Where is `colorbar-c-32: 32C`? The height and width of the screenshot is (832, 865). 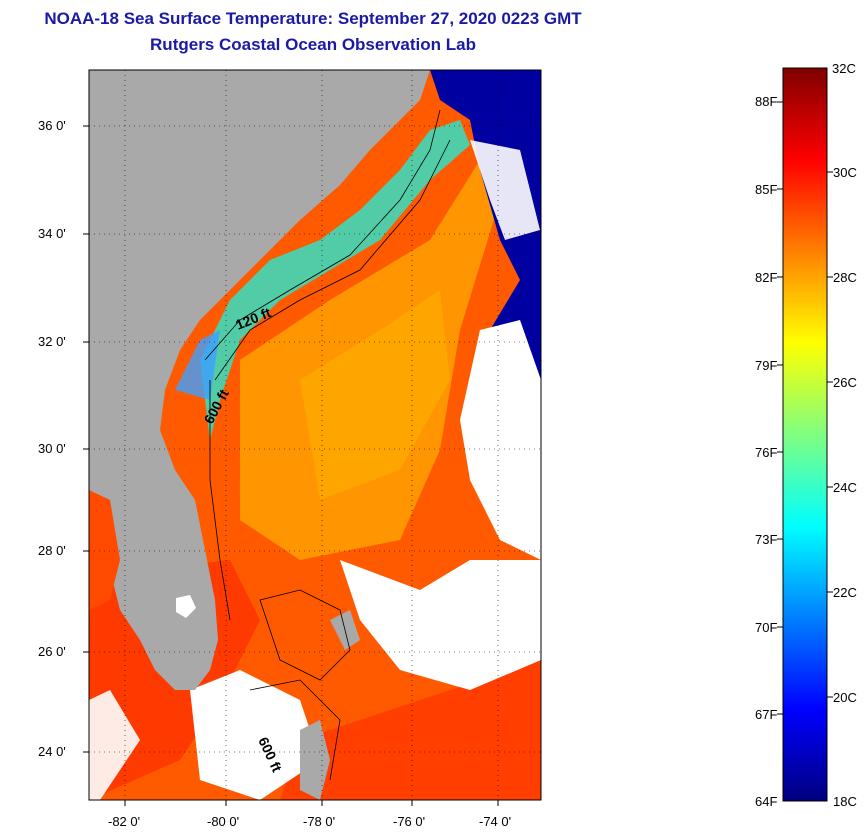
colorbar-c-32: 32C is located at coordinates (844, 68).